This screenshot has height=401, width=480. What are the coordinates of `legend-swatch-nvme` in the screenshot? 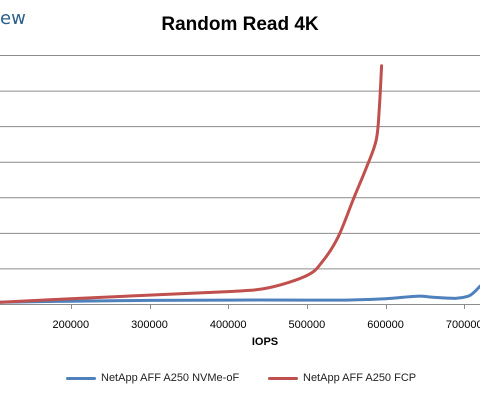 It's located at (81, 378).